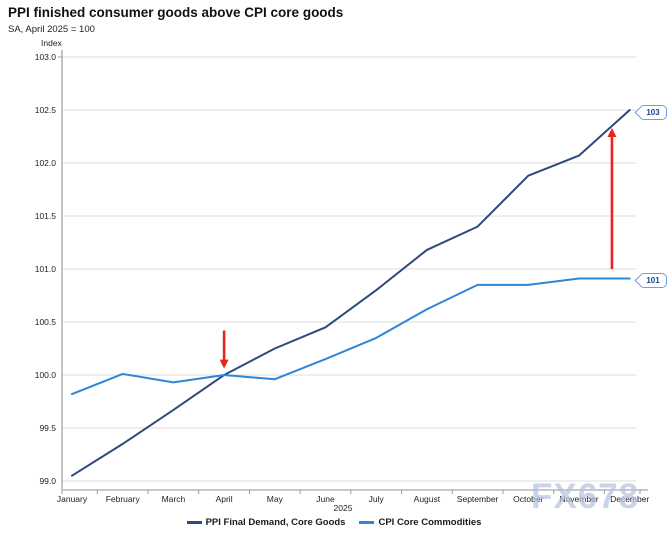  What do you see at coordinates (653, 112) in the screenshot?
I see `ppi-end-value-callout: 103` at bounding box center [653, 112].